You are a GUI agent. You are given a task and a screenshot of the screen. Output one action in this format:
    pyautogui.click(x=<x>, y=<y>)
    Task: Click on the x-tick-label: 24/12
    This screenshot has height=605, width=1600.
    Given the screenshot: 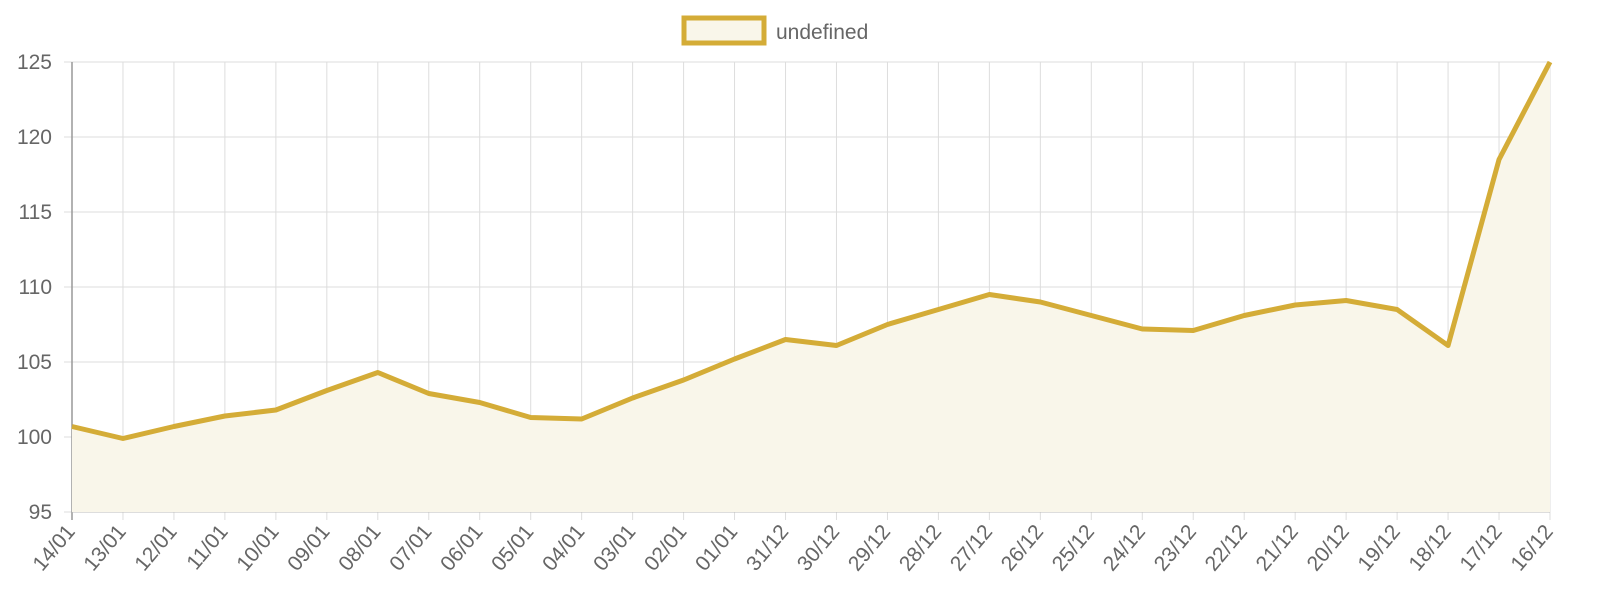 What is the action you would take?
    pyautogui.click(x=1124, y=547)
    